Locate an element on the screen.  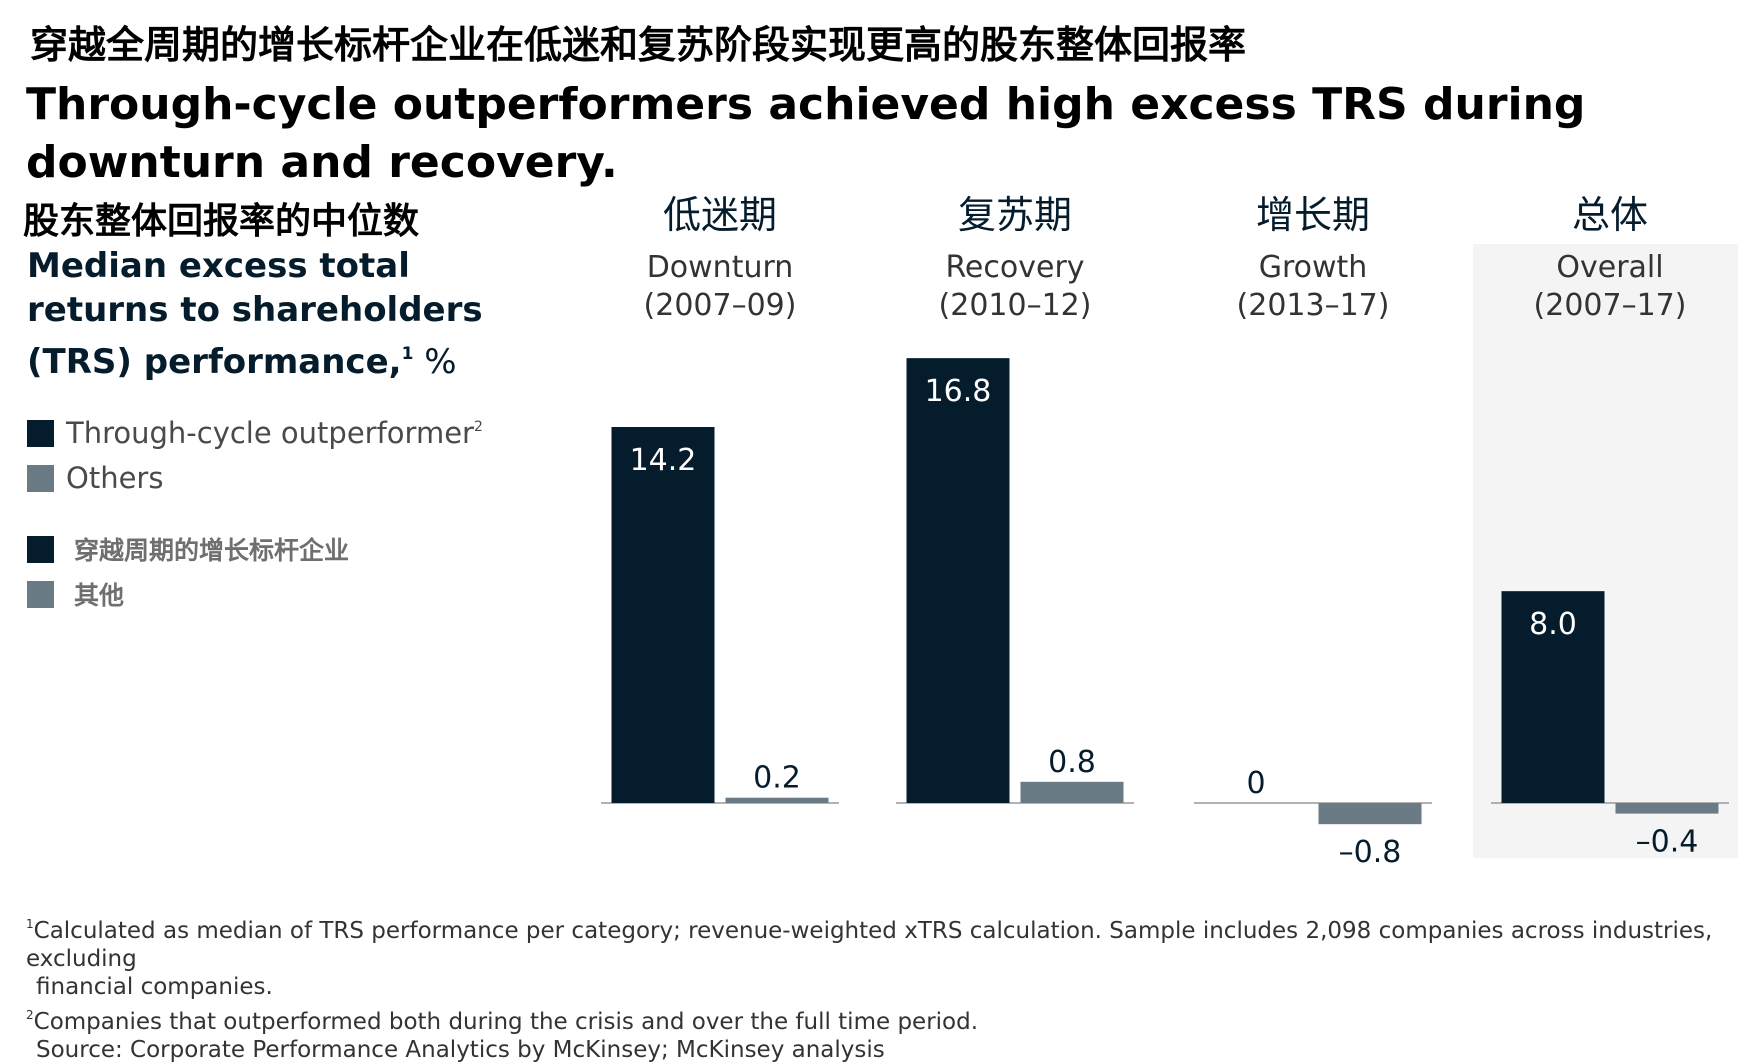
legend-swatch-outperformer-cn is located at coordinates (40, 549).